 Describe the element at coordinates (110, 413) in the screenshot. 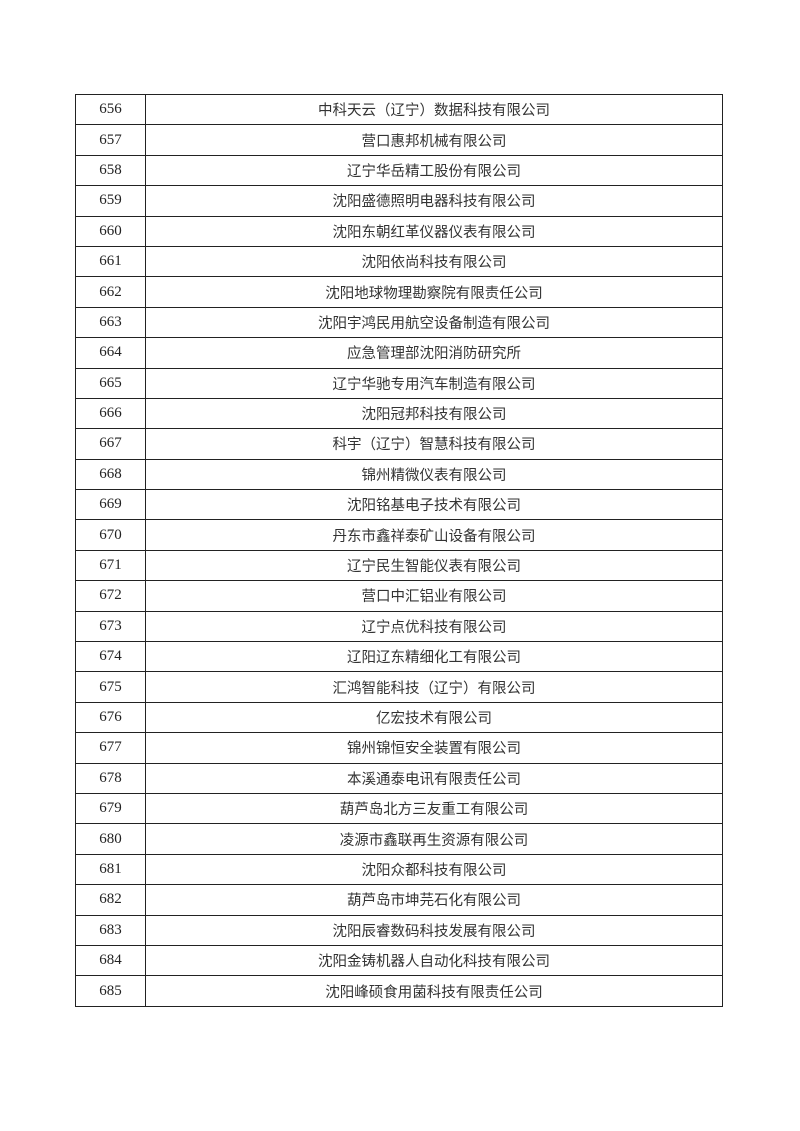

I see `row-number: 666` at that location.